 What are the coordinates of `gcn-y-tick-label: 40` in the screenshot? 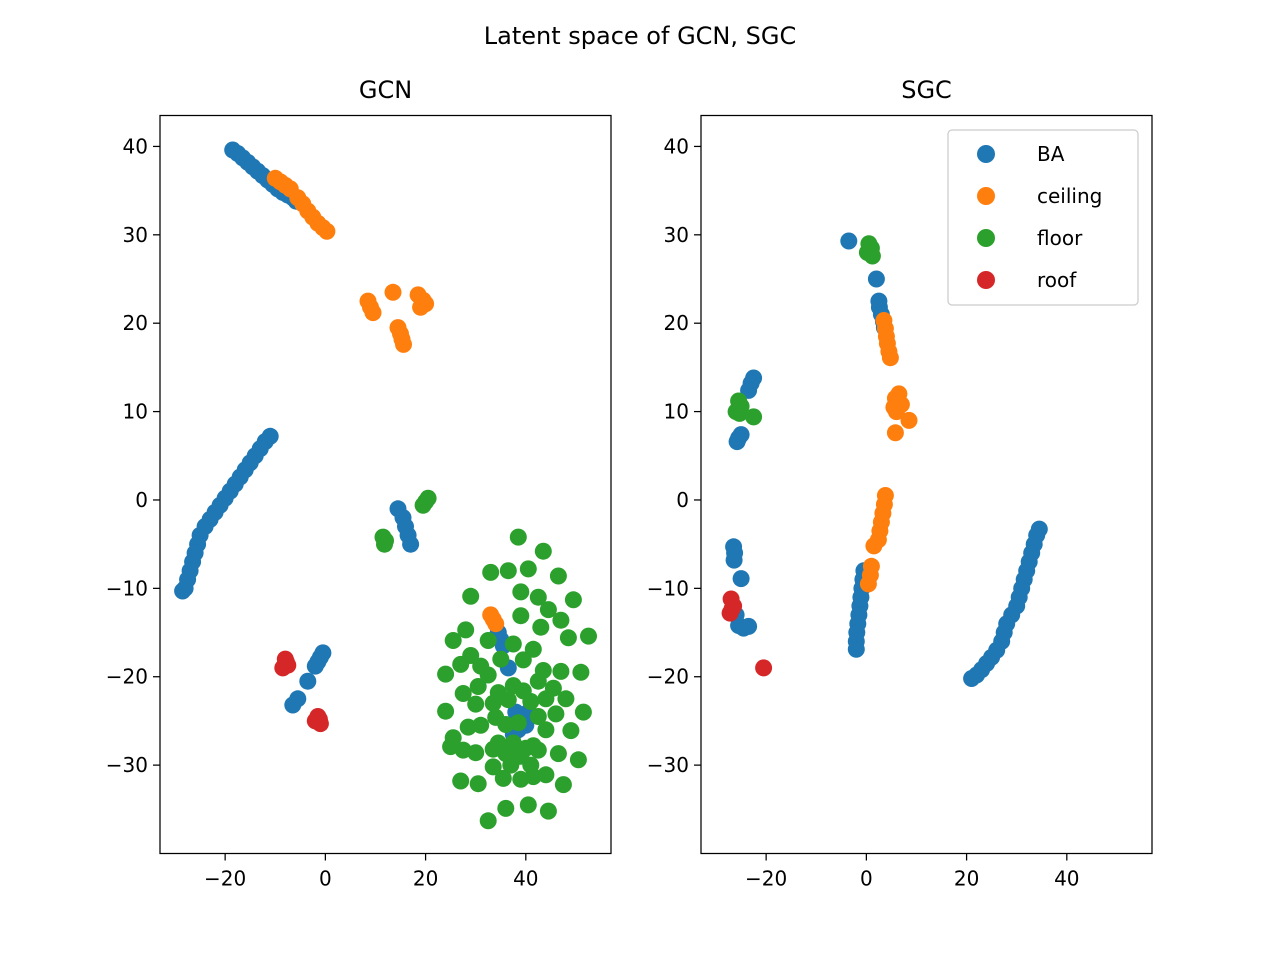 It's located at (135, 146).